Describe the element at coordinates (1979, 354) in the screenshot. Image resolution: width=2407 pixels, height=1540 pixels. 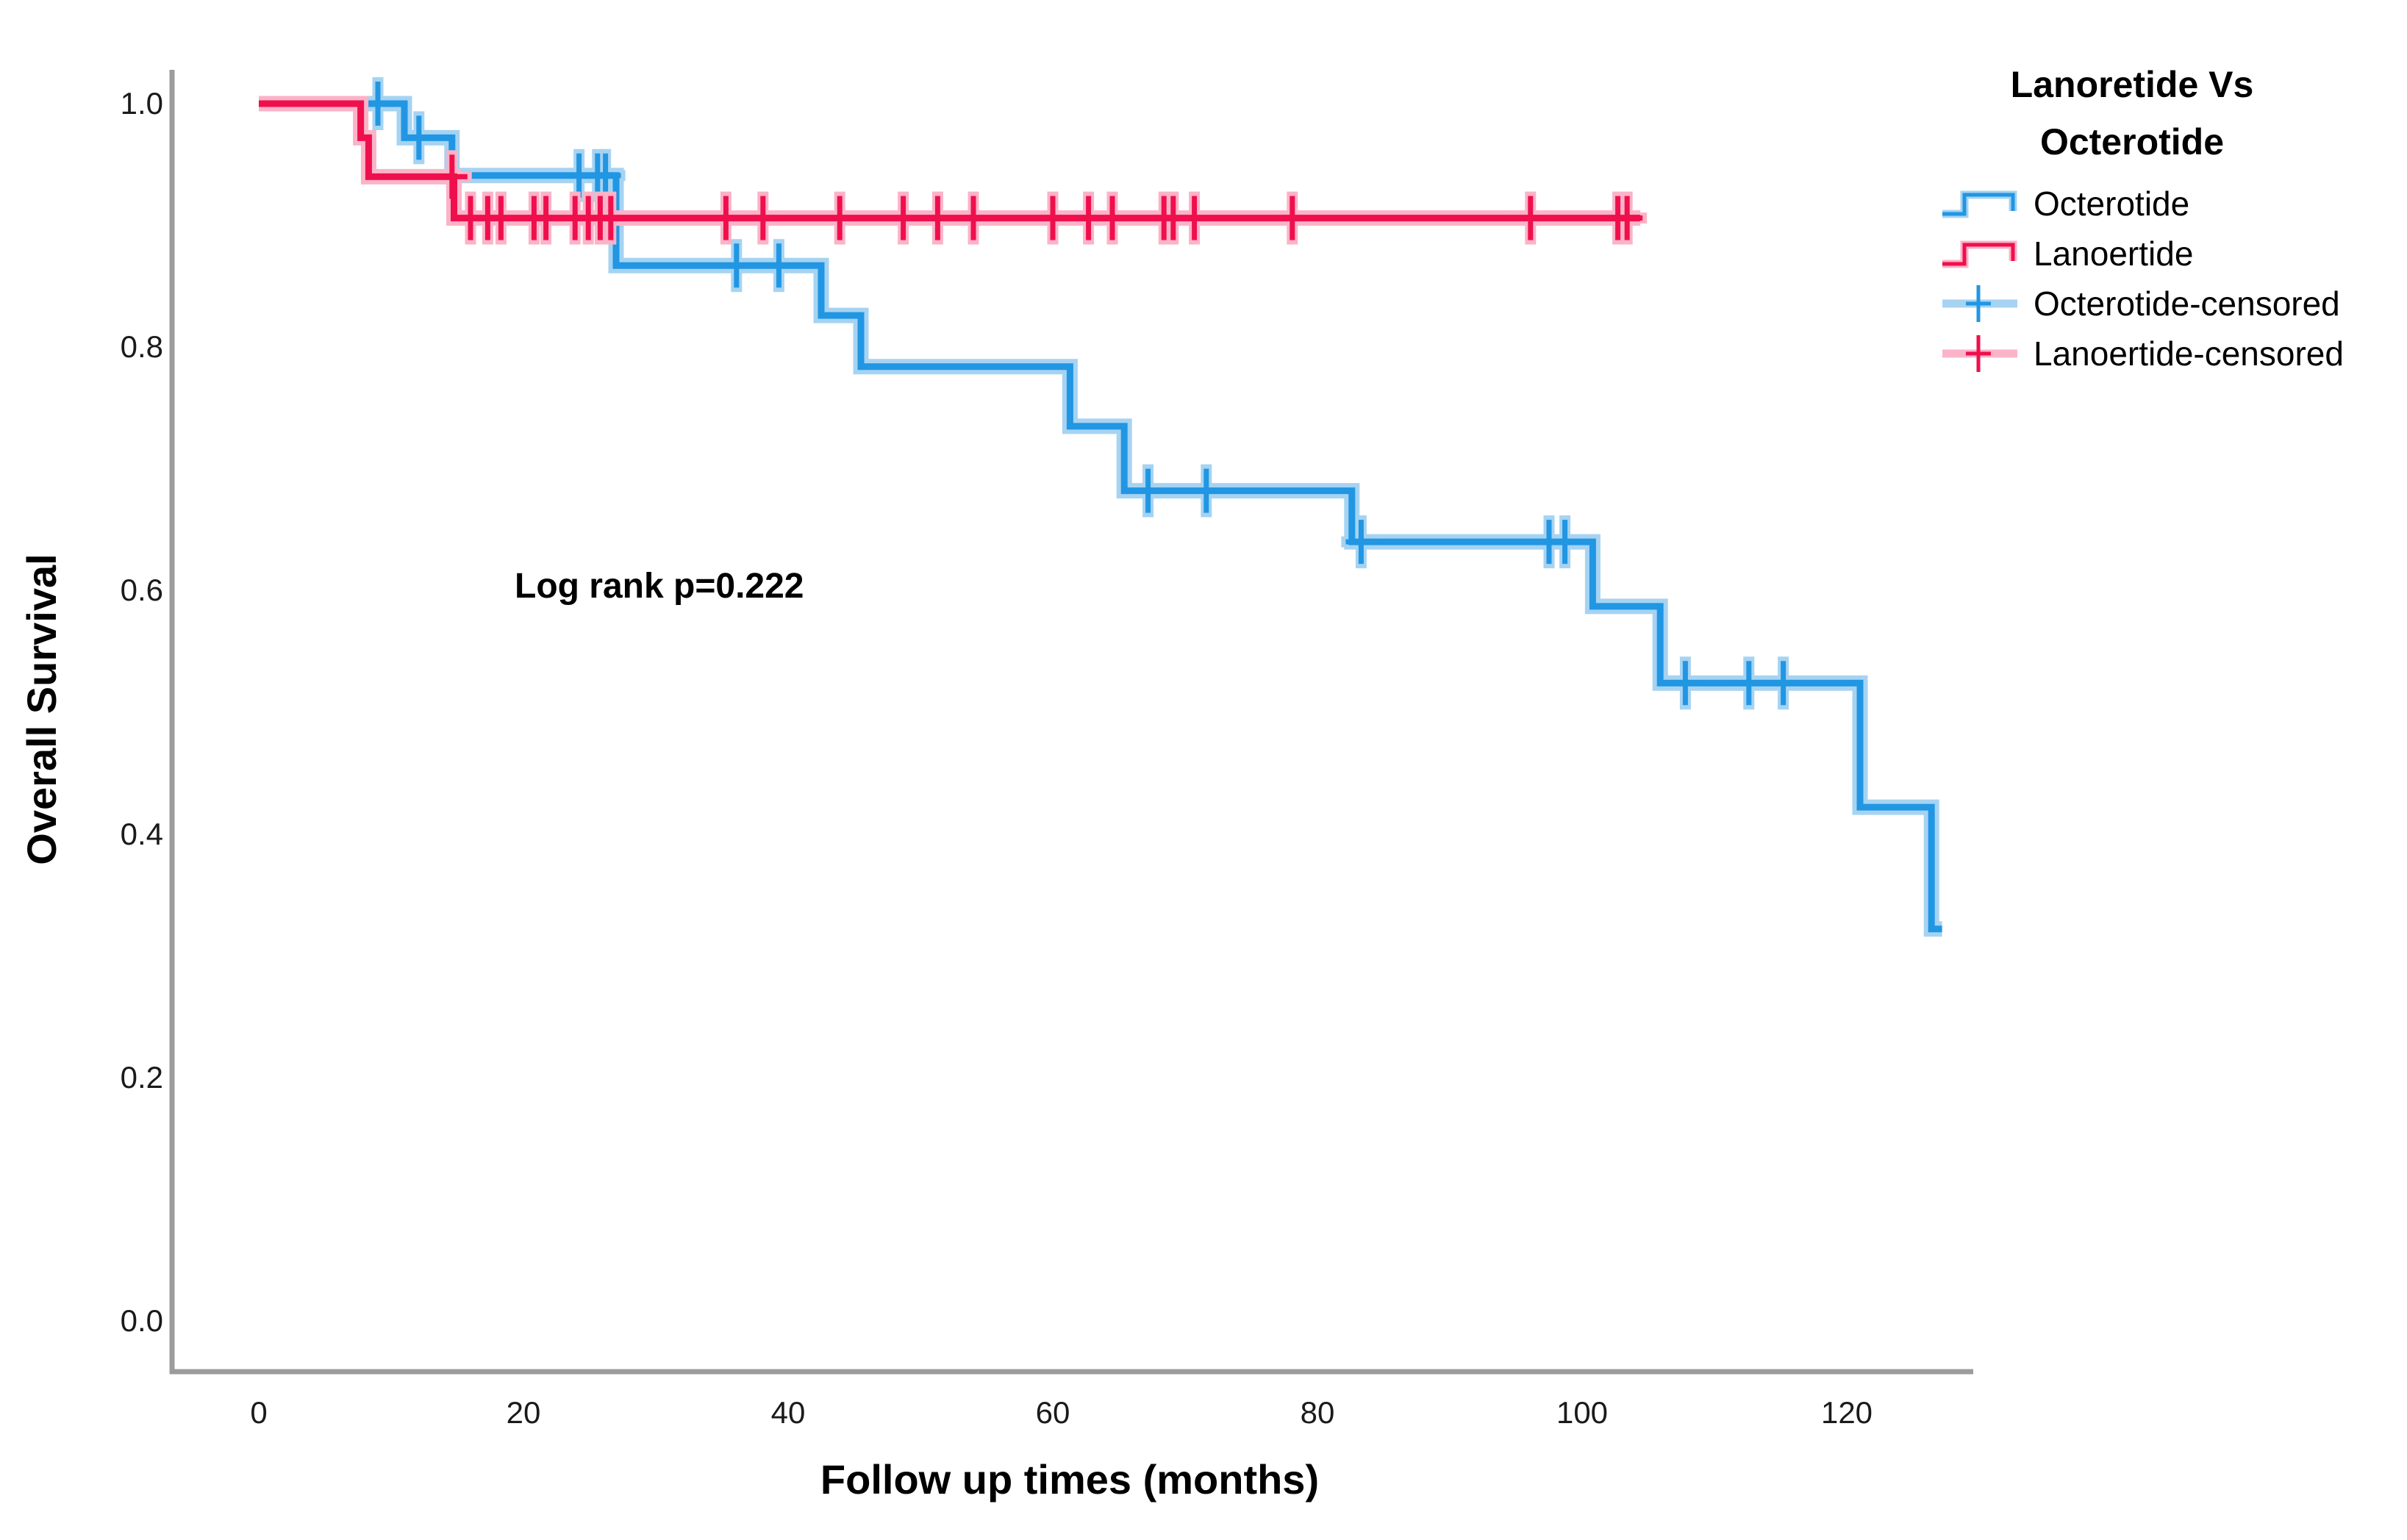
I see `lanoertide-censored-plus-icon` at that location.